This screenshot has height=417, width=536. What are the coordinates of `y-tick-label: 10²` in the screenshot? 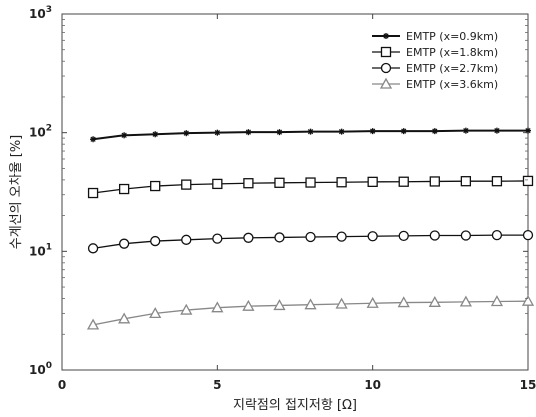 It's located at (40, 132).